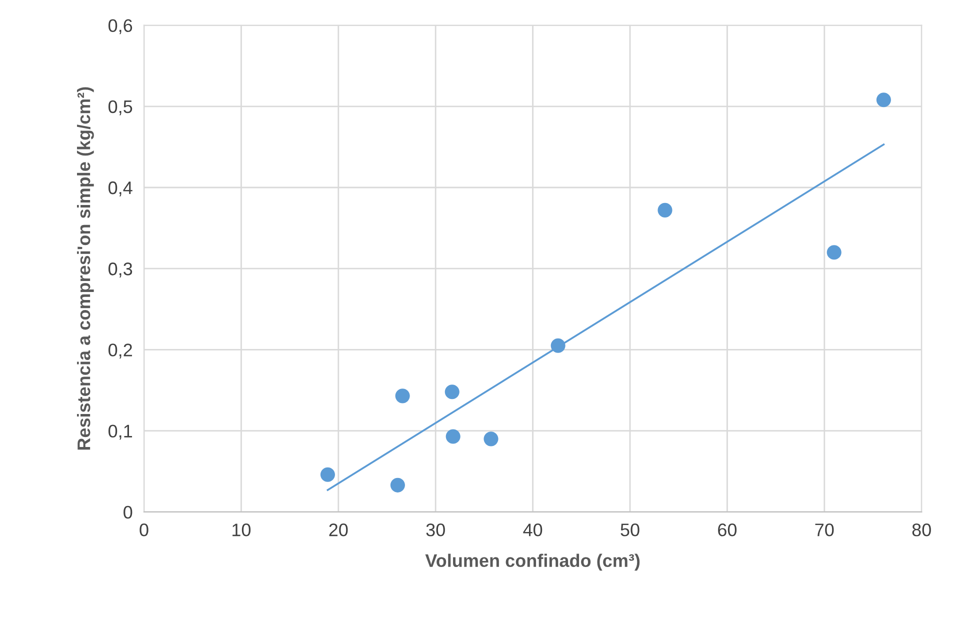 The image size is (960, 632). I want to click on x-tick-label: 20, so click(338, 530).